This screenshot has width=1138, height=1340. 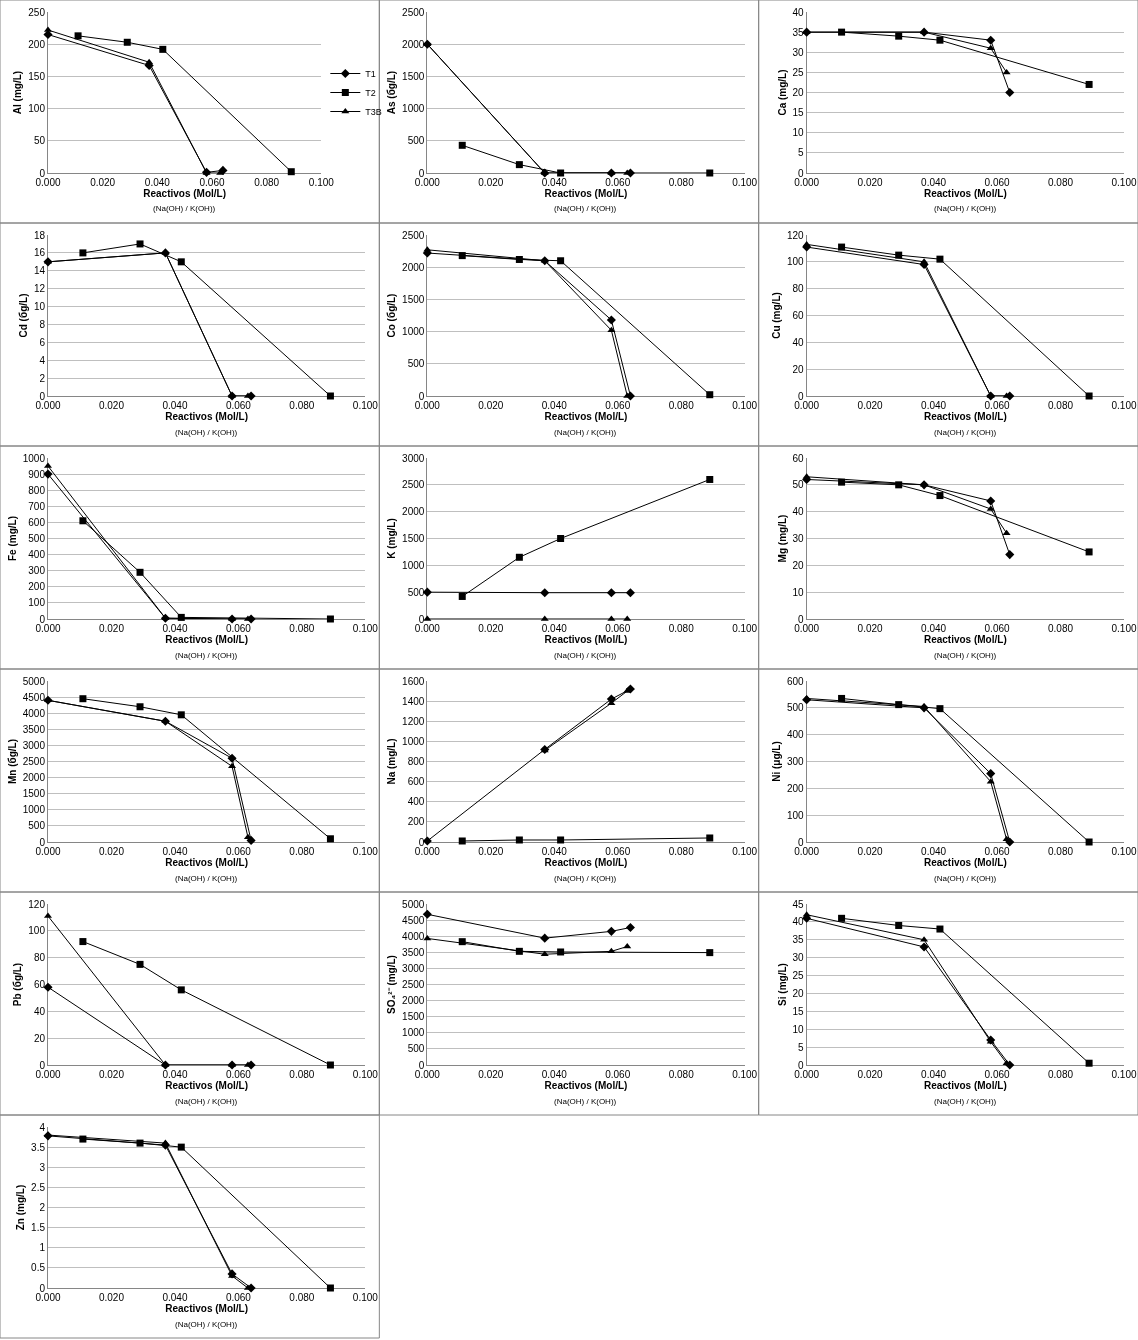 What do you see at coordinates (37, 474) in the screenshot?
I see `y-tick-label: 900` at bounding box center [37, 474].